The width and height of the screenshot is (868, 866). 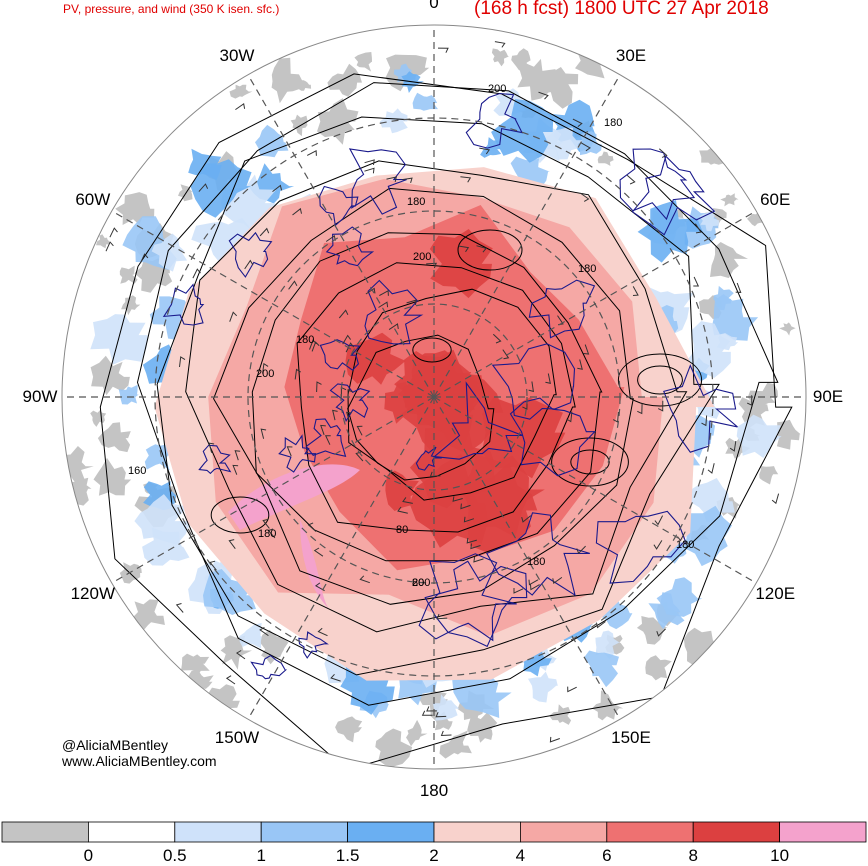 I want to click on colorbar-tick-label: 6, so click(x=607, y=855).